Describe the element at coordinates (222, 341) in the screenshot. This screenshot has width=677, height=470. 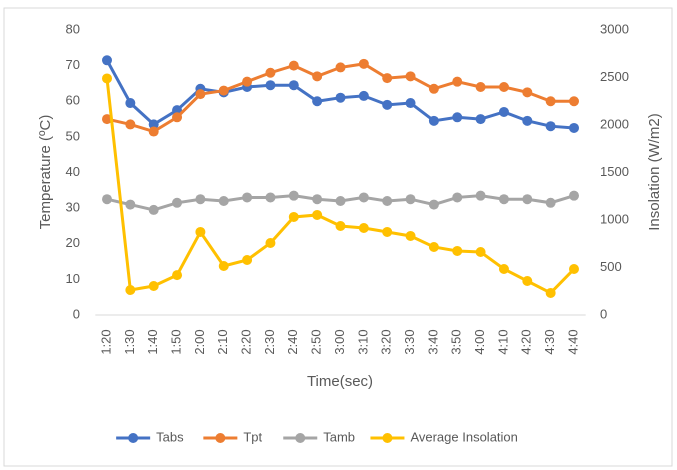
I see `x-tick-label: 2:10` at that location.